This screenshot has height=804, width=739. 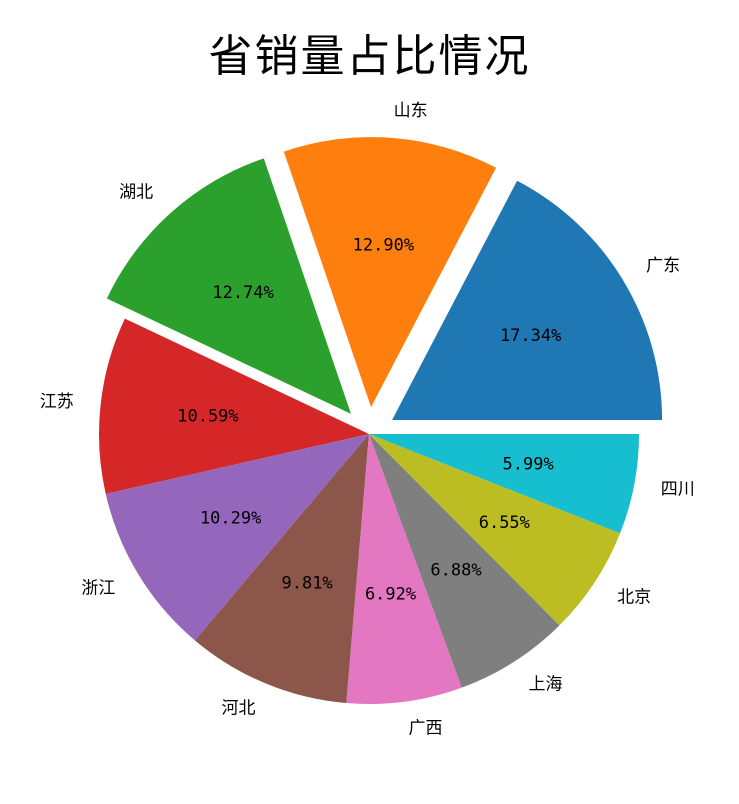 What do you see at coordinates (425, 728) in the screenshot?
I see `slice-label: 广西` at bounding box center [425, 728].